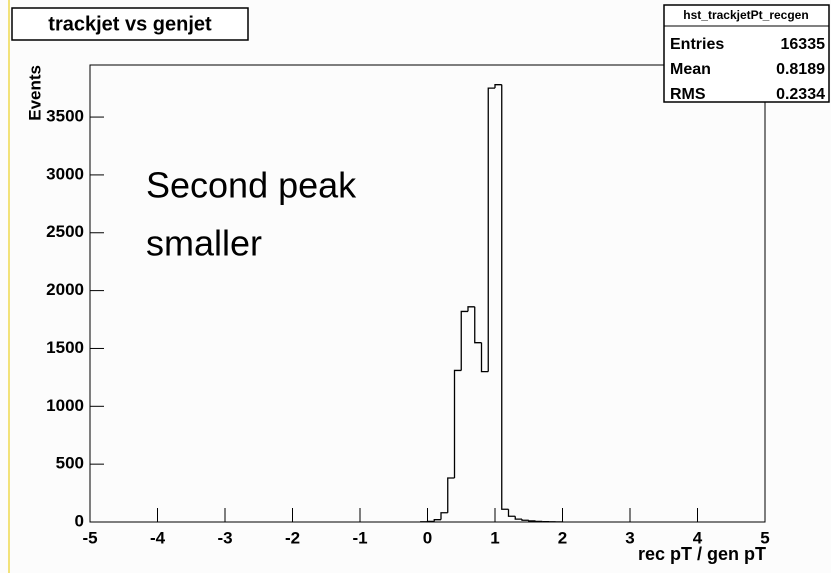 The height and width of the screenshot is (573, 831). Describe the element at coordinates (65, 289) in the screenshot. I see `y-tick-label: 2000` at that location.